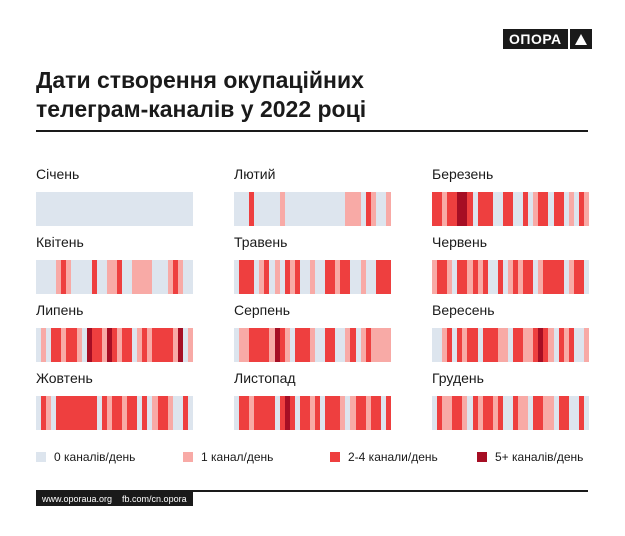 The image size is (625, 536). Describe the element at coordinates (535, 39) in the screenshot. I see `logo-text: ОПОРА` at that location.